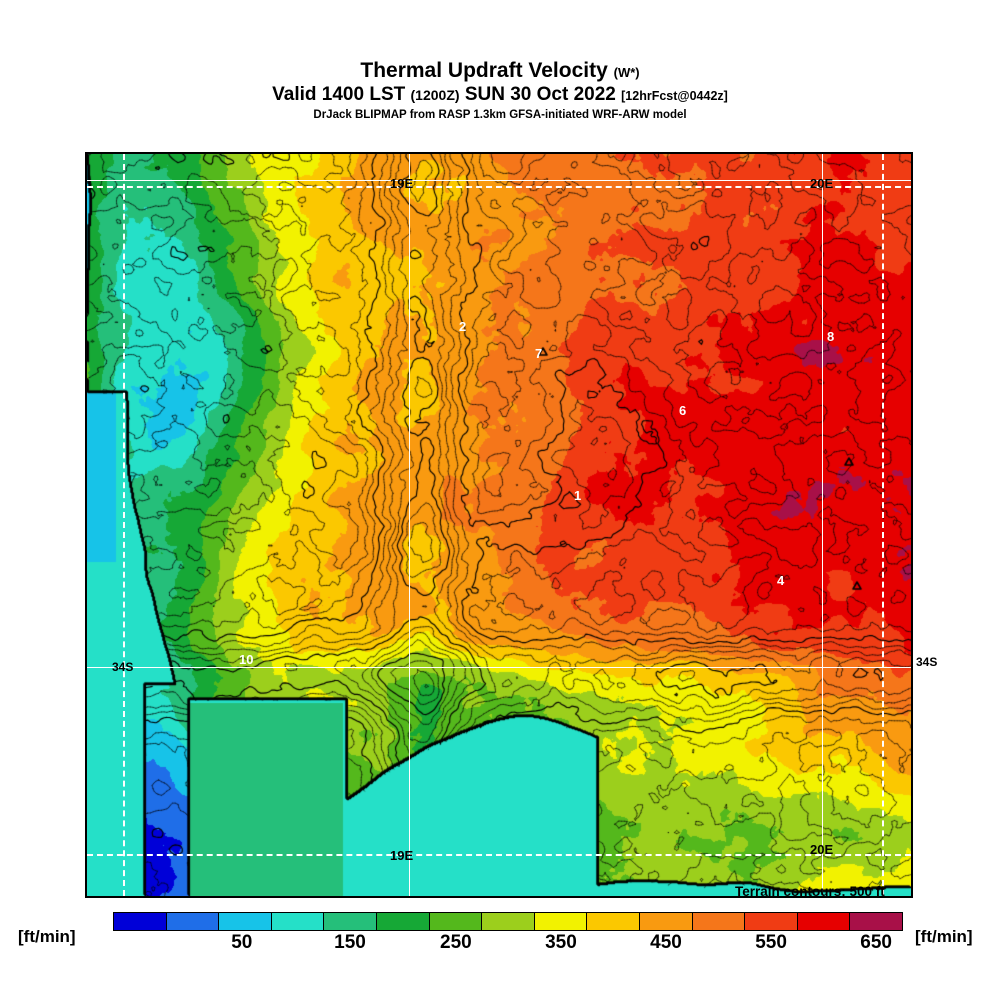  Describe the element at coordinates (927, 662) in the screenshot. I see `lat-label-right-34s: 34S` at that location.